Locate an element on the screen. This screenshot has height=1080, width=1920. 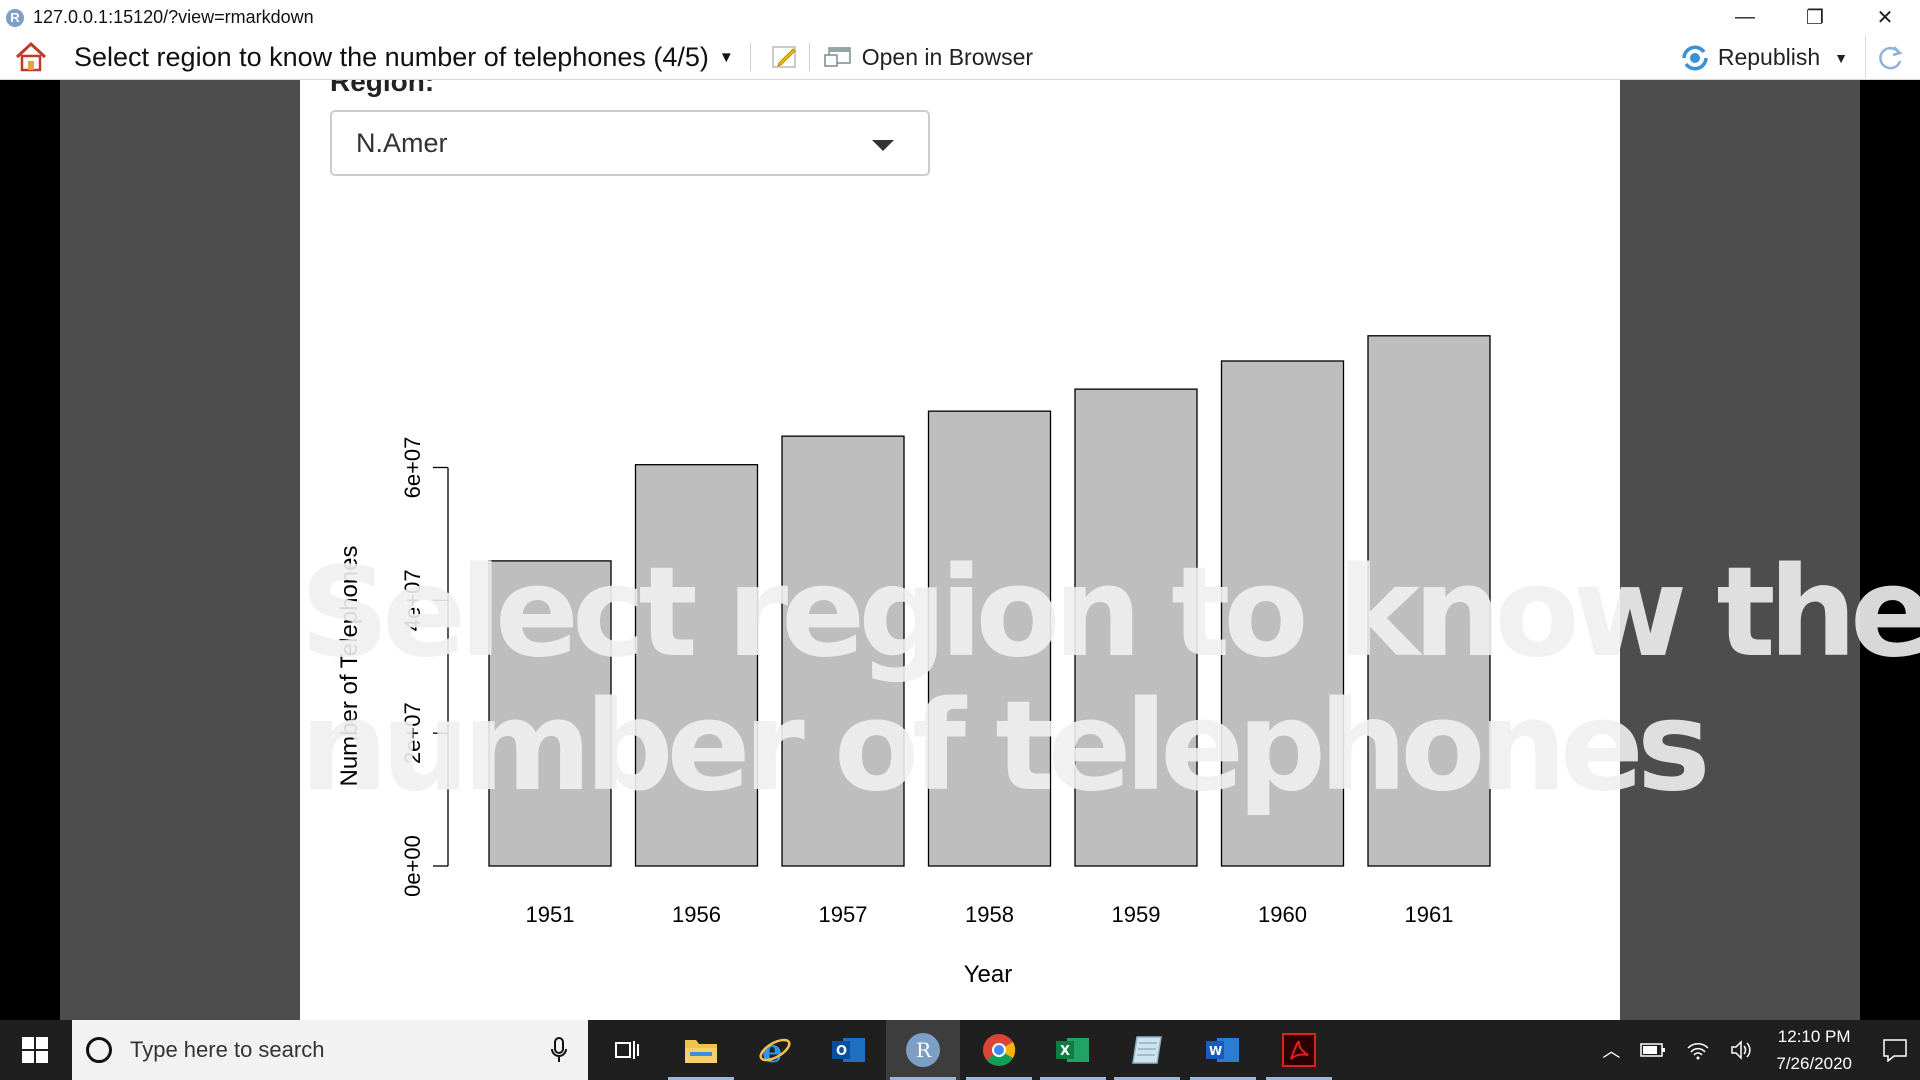
open-in-browser-label: Open in Browser is located at coordinates (947, 56).